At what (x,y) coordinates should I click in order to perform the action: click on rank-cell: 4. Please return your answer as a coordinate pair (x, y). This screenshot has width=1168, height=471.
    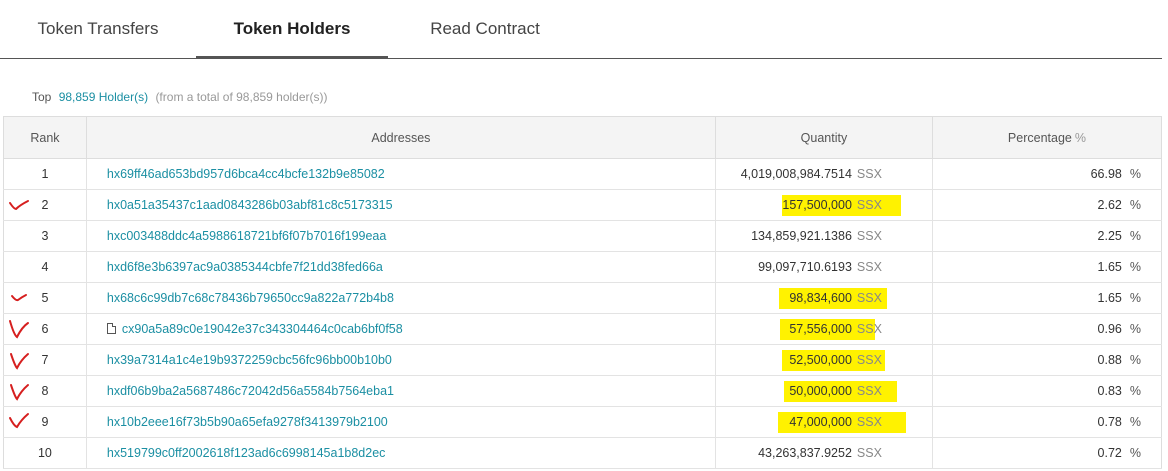
    Looking at the image, I should click on (45, 267).